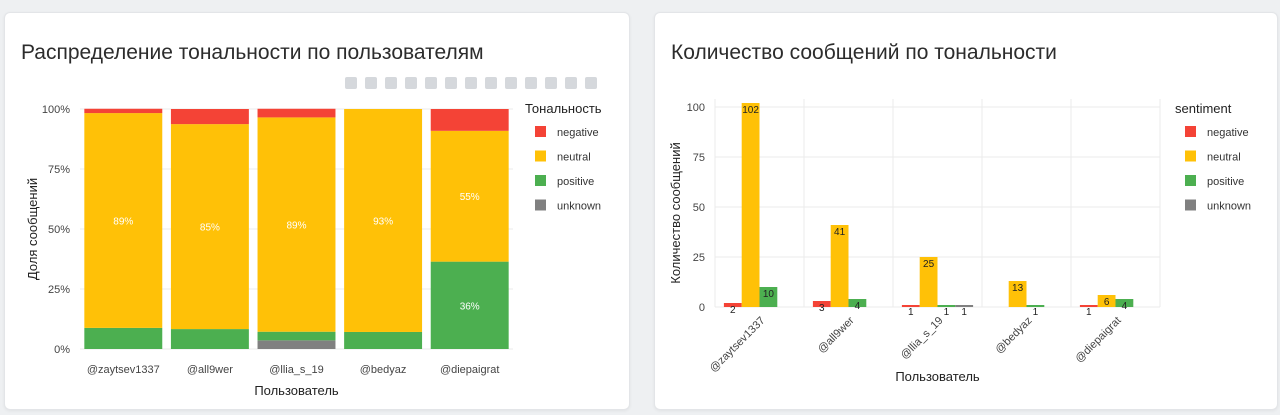 The height and width of the screenshot is (415, 1280). What do you see at coordinates (551, 83) in the screenshot?
I see `hover-closest-icon` at bounding box center [551, 83].